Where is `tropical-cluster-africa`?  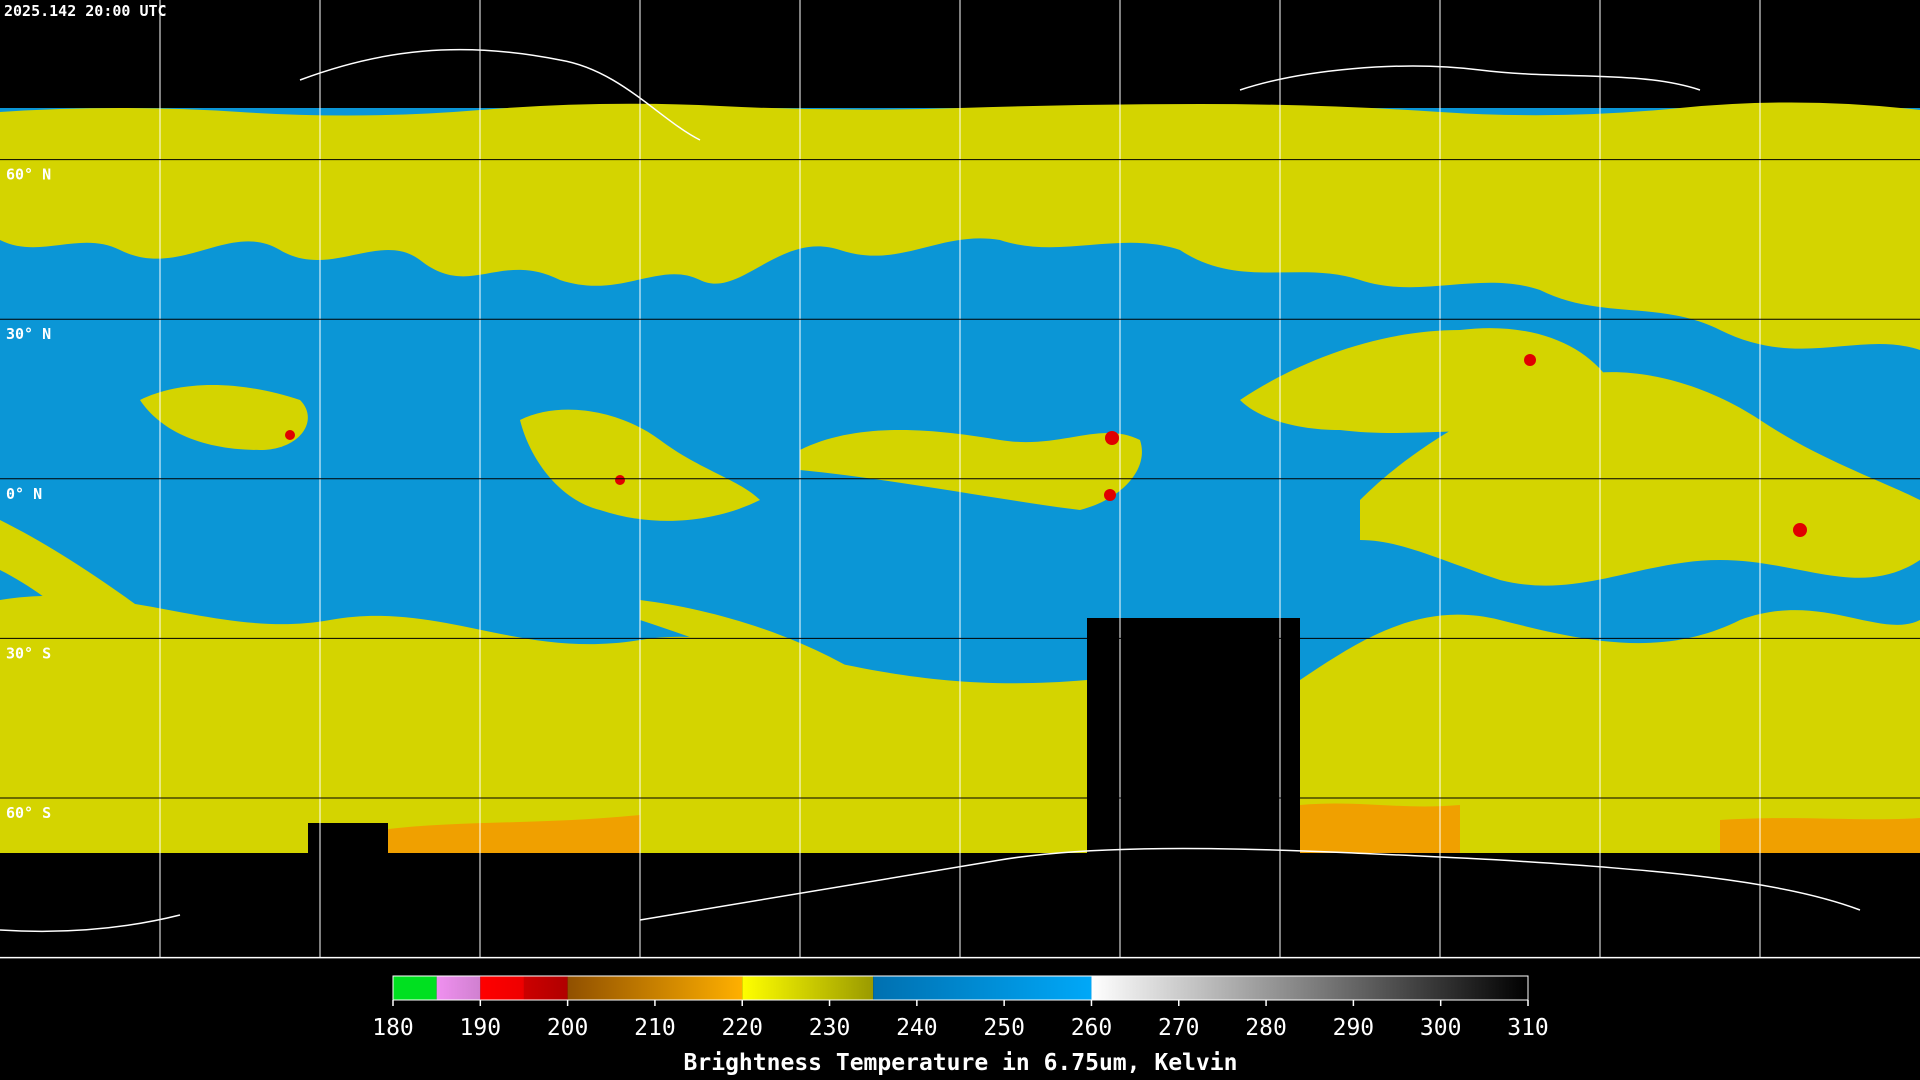 tropical-cluster-africa is located at coordinates (971, 470).